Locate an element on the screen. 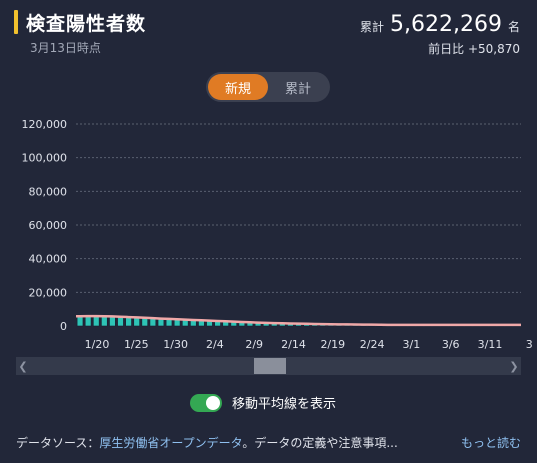 Image resolution: width=537 pixels, height=463 pixels. view-toggle: 新規 累計 is located at coordinates (268, 87).